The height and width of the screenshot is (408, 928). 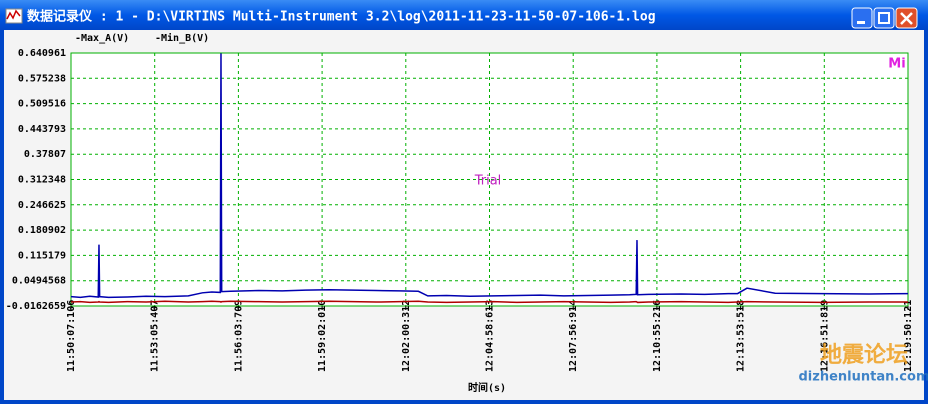 What do you see at coordinates (71, 336) in the screenshot?
I see `x-tick-label: 11:50:07:106` at bounding box center [71, 336].